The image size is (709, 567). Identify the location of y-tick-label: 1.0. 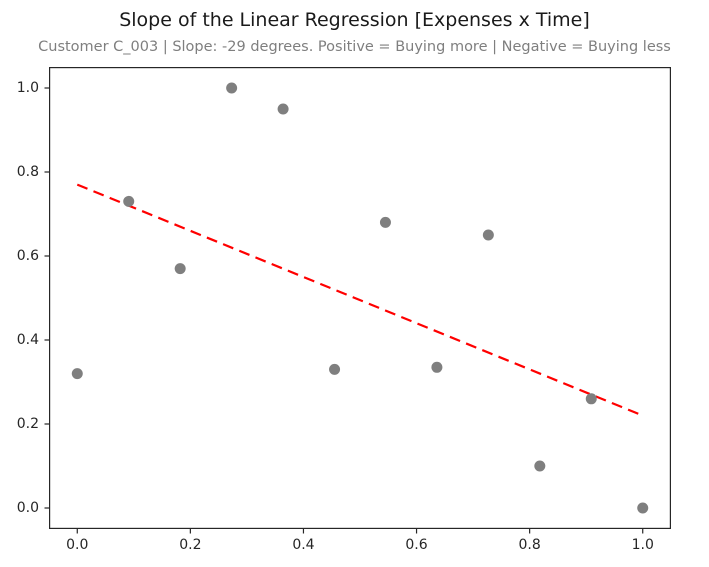
(27, 88).